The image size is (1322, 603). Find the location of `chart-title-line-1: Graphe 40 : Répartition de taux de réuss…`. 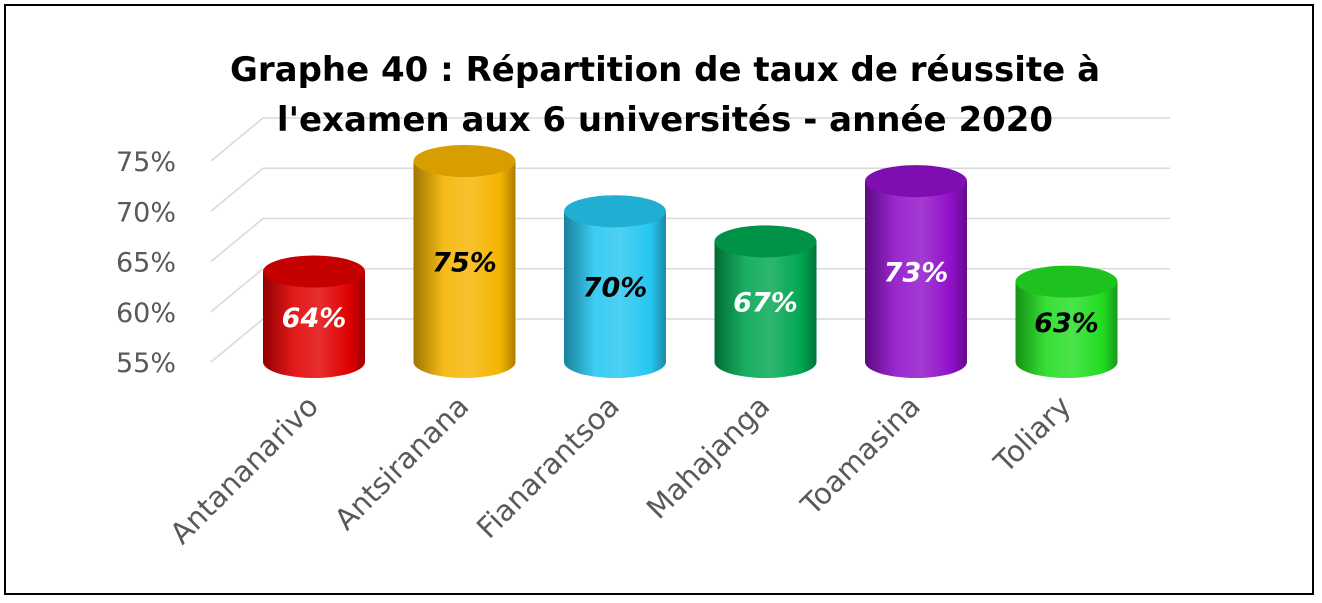

chart-title-line-1: Graphe 40 : Répartition de taux de réuss… is located at coordinates (665, 70).